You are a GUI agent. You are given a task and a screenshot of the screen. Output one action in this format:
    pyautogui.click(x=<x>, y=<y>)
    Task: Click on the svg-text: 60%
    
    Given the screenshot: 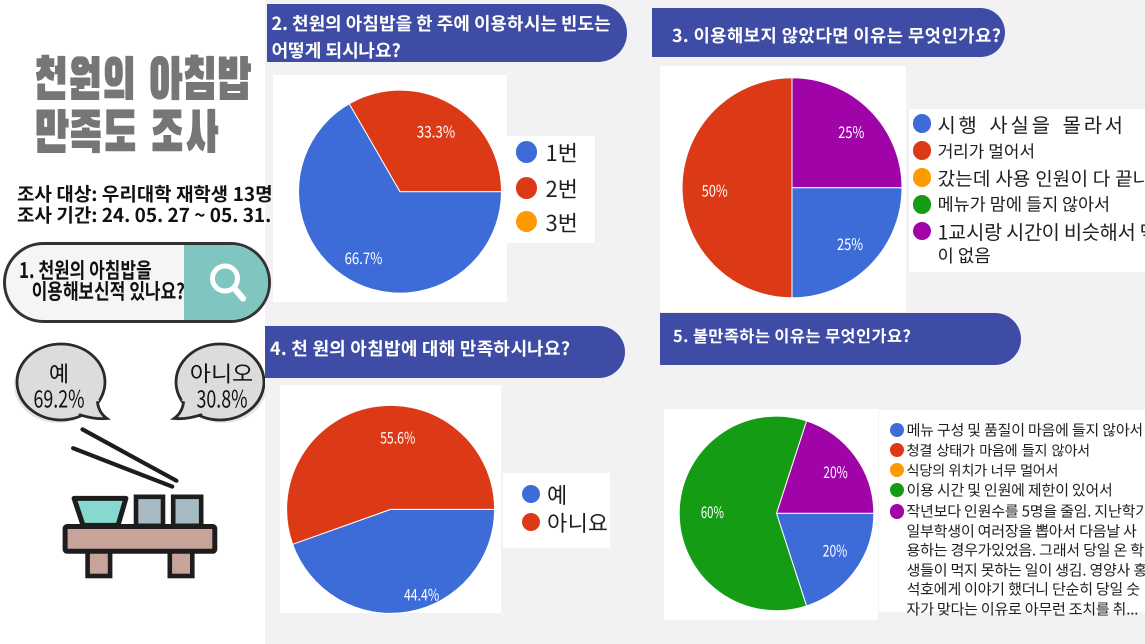 What is the action you would take?
    pyautogui.click(x=712, y=511)
    